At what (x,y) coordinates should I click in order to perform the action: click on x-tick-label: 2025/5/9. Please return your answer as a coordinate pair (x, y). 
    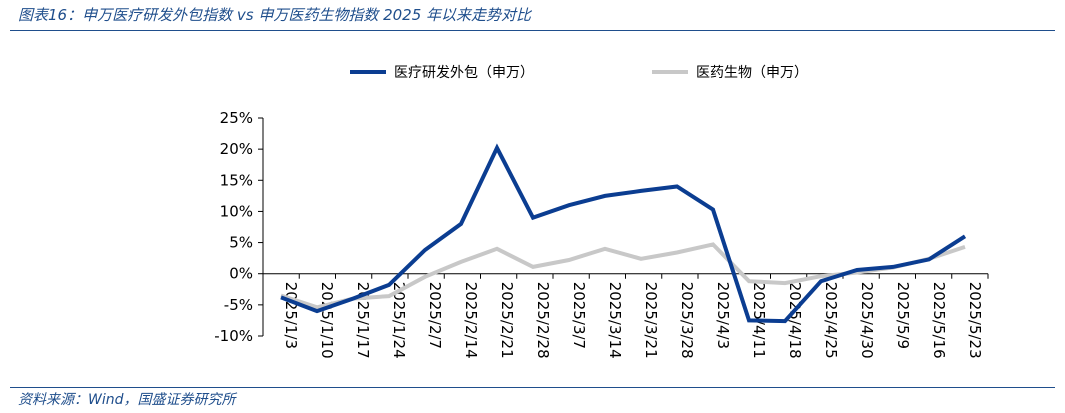
    Looking at the image, I should click on (903, 315).